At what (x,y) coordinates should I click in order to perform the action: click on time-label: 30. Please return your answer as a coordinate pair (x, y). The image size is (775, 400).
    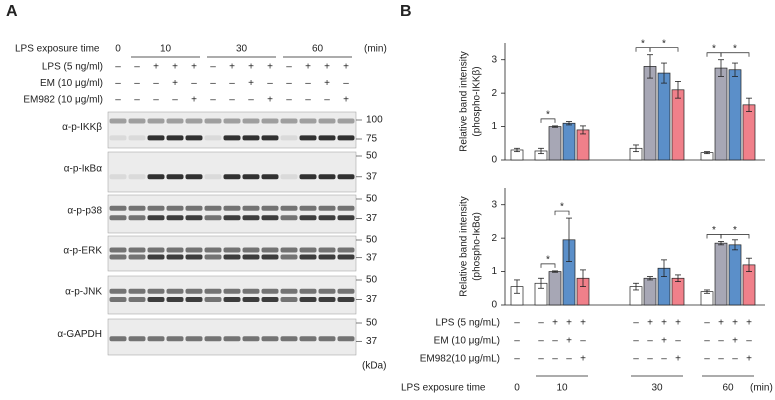
    Looking at the image, I should click on (242, 49).